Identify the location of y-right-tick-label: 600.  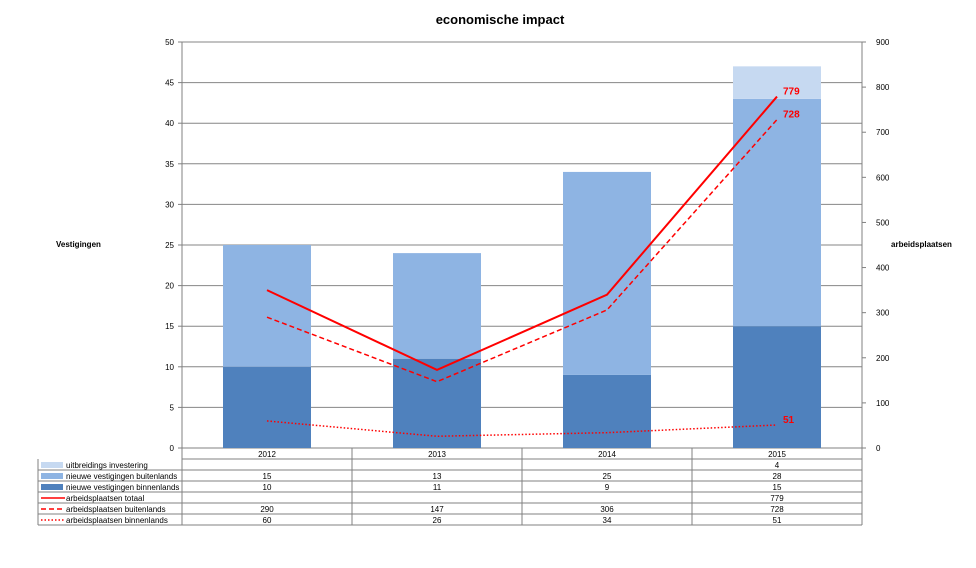
(883, 177).